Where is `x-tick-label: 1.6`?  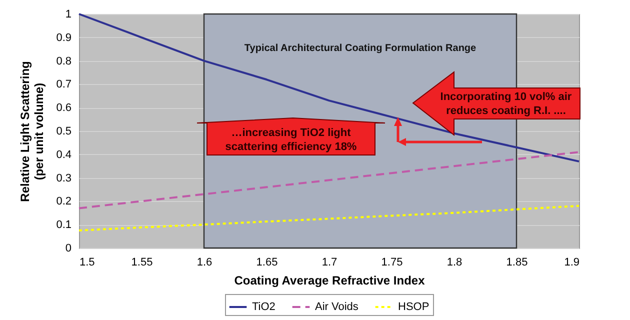 x-tick-label: 1.6 is located at coordinates (204, 262).